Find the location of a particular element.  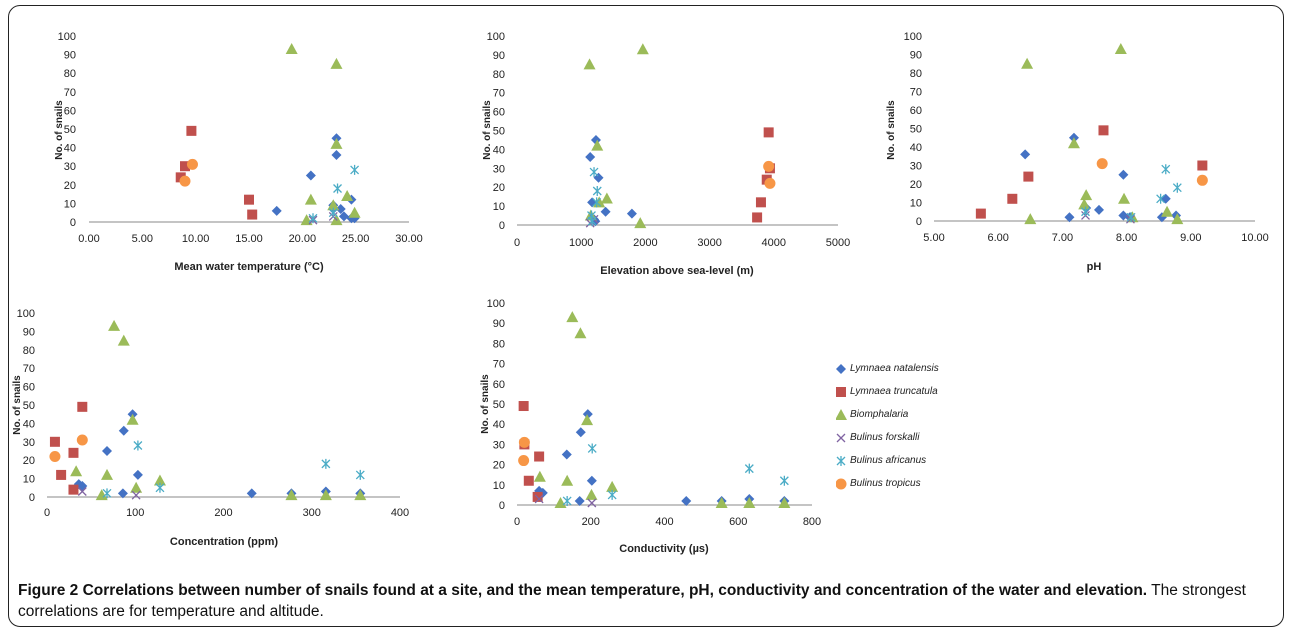

y-tick-label: 40 is located at coordinates (499, 150).